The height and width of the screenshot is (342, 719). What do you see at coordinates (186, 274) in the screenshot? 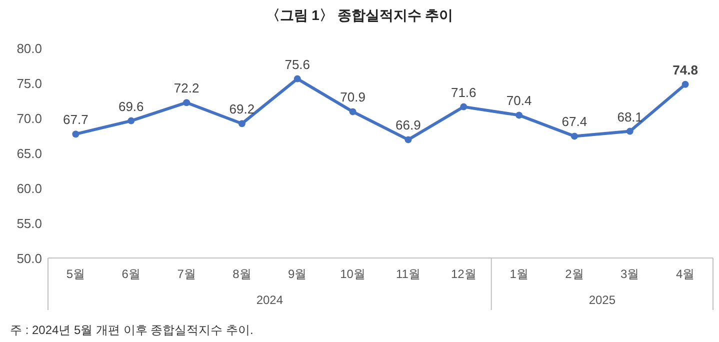
I see `x-tick-label: 7월` at bounding box center [186, 274].